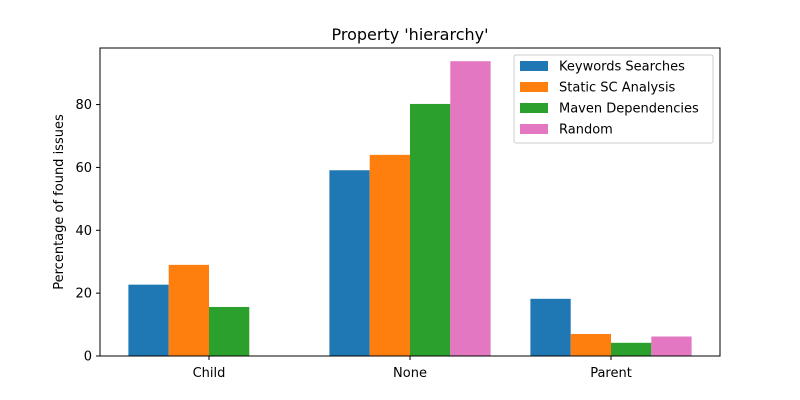 Image resolution: width=800 pixels, height=400 pixels. What do you see at coordinates (611, 373) in the screenshot?
I see `x-tick-label: Parent` at bounding box center [611, 373].